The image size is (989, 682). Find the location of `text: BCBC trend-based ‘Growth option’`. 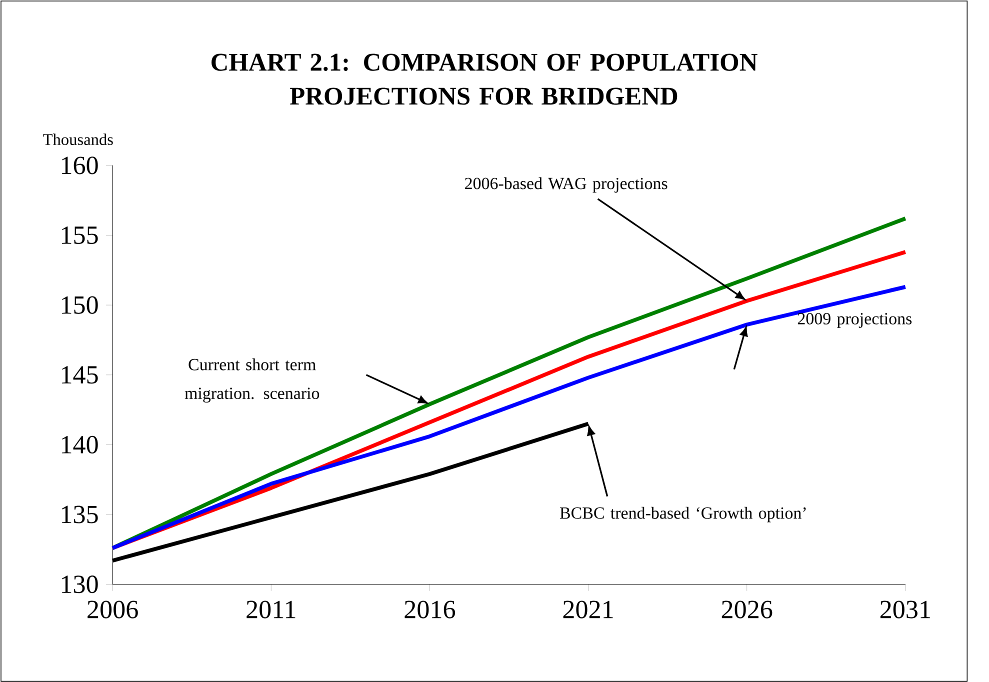

text: BCBC trend-based ‘Growth option’ is located at coordinates (683, 514).